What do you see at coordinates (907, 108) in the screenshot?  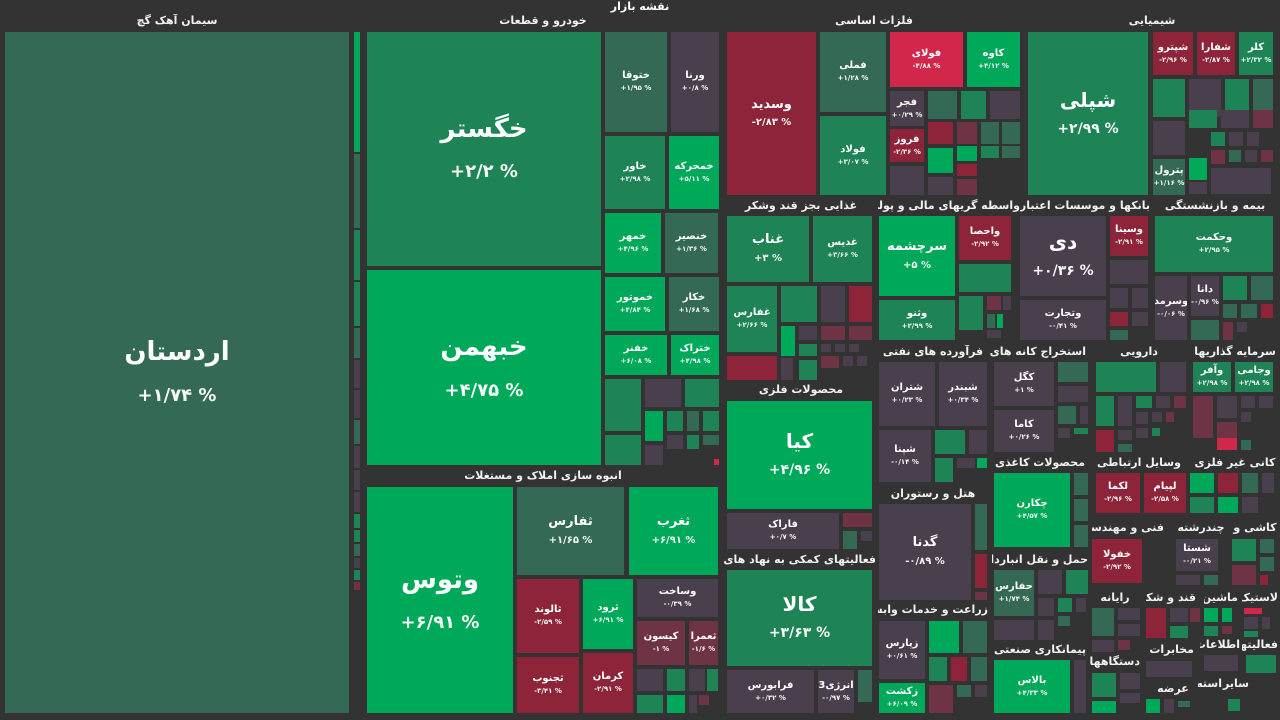 I see `tile-fajr: فجر +۰/۲۹ %` at bounding box center [907, 108].